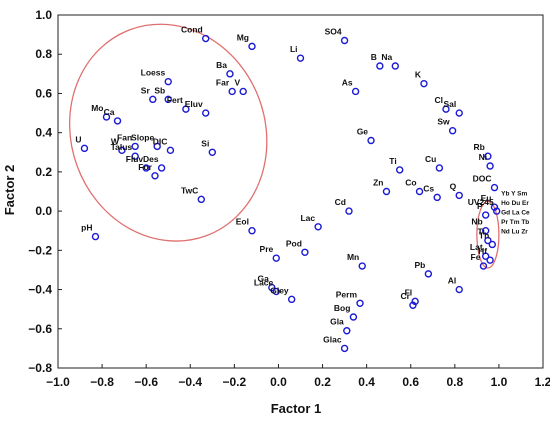 Image resolution: width=550 pixels, height=422 pixels. I want to click on point-label: Sal, so click(449, 104).